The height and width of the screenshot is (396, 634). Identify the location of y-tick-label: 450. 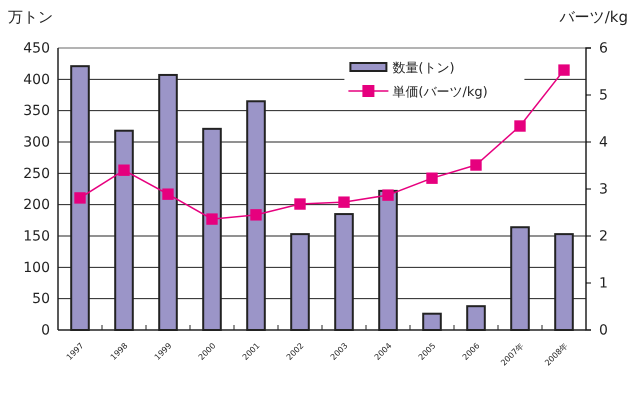
(36, 48).